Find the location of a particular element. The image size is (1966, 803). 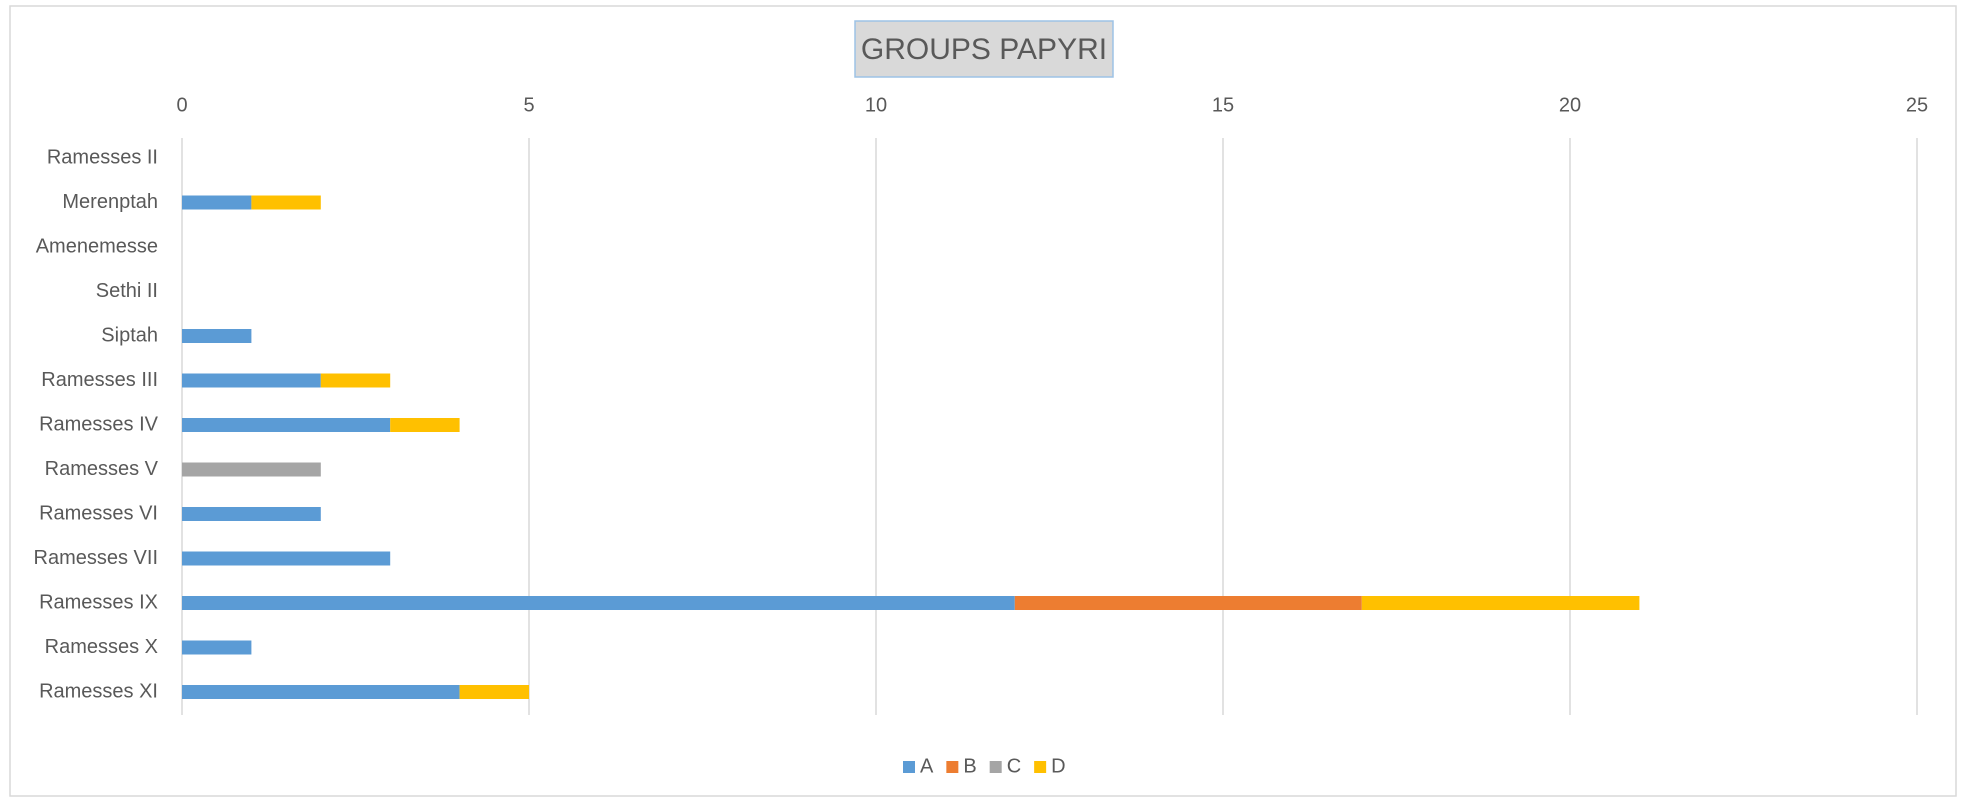

x-tick-label: 5 is located at coordinates (528, 105).